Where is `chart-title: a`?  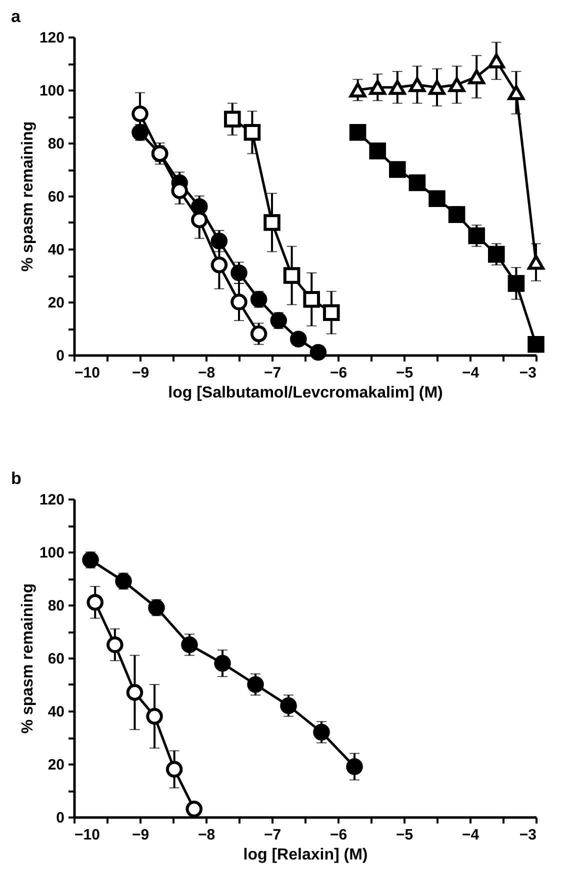 chart-title: a is located at coordinates (15, 16).